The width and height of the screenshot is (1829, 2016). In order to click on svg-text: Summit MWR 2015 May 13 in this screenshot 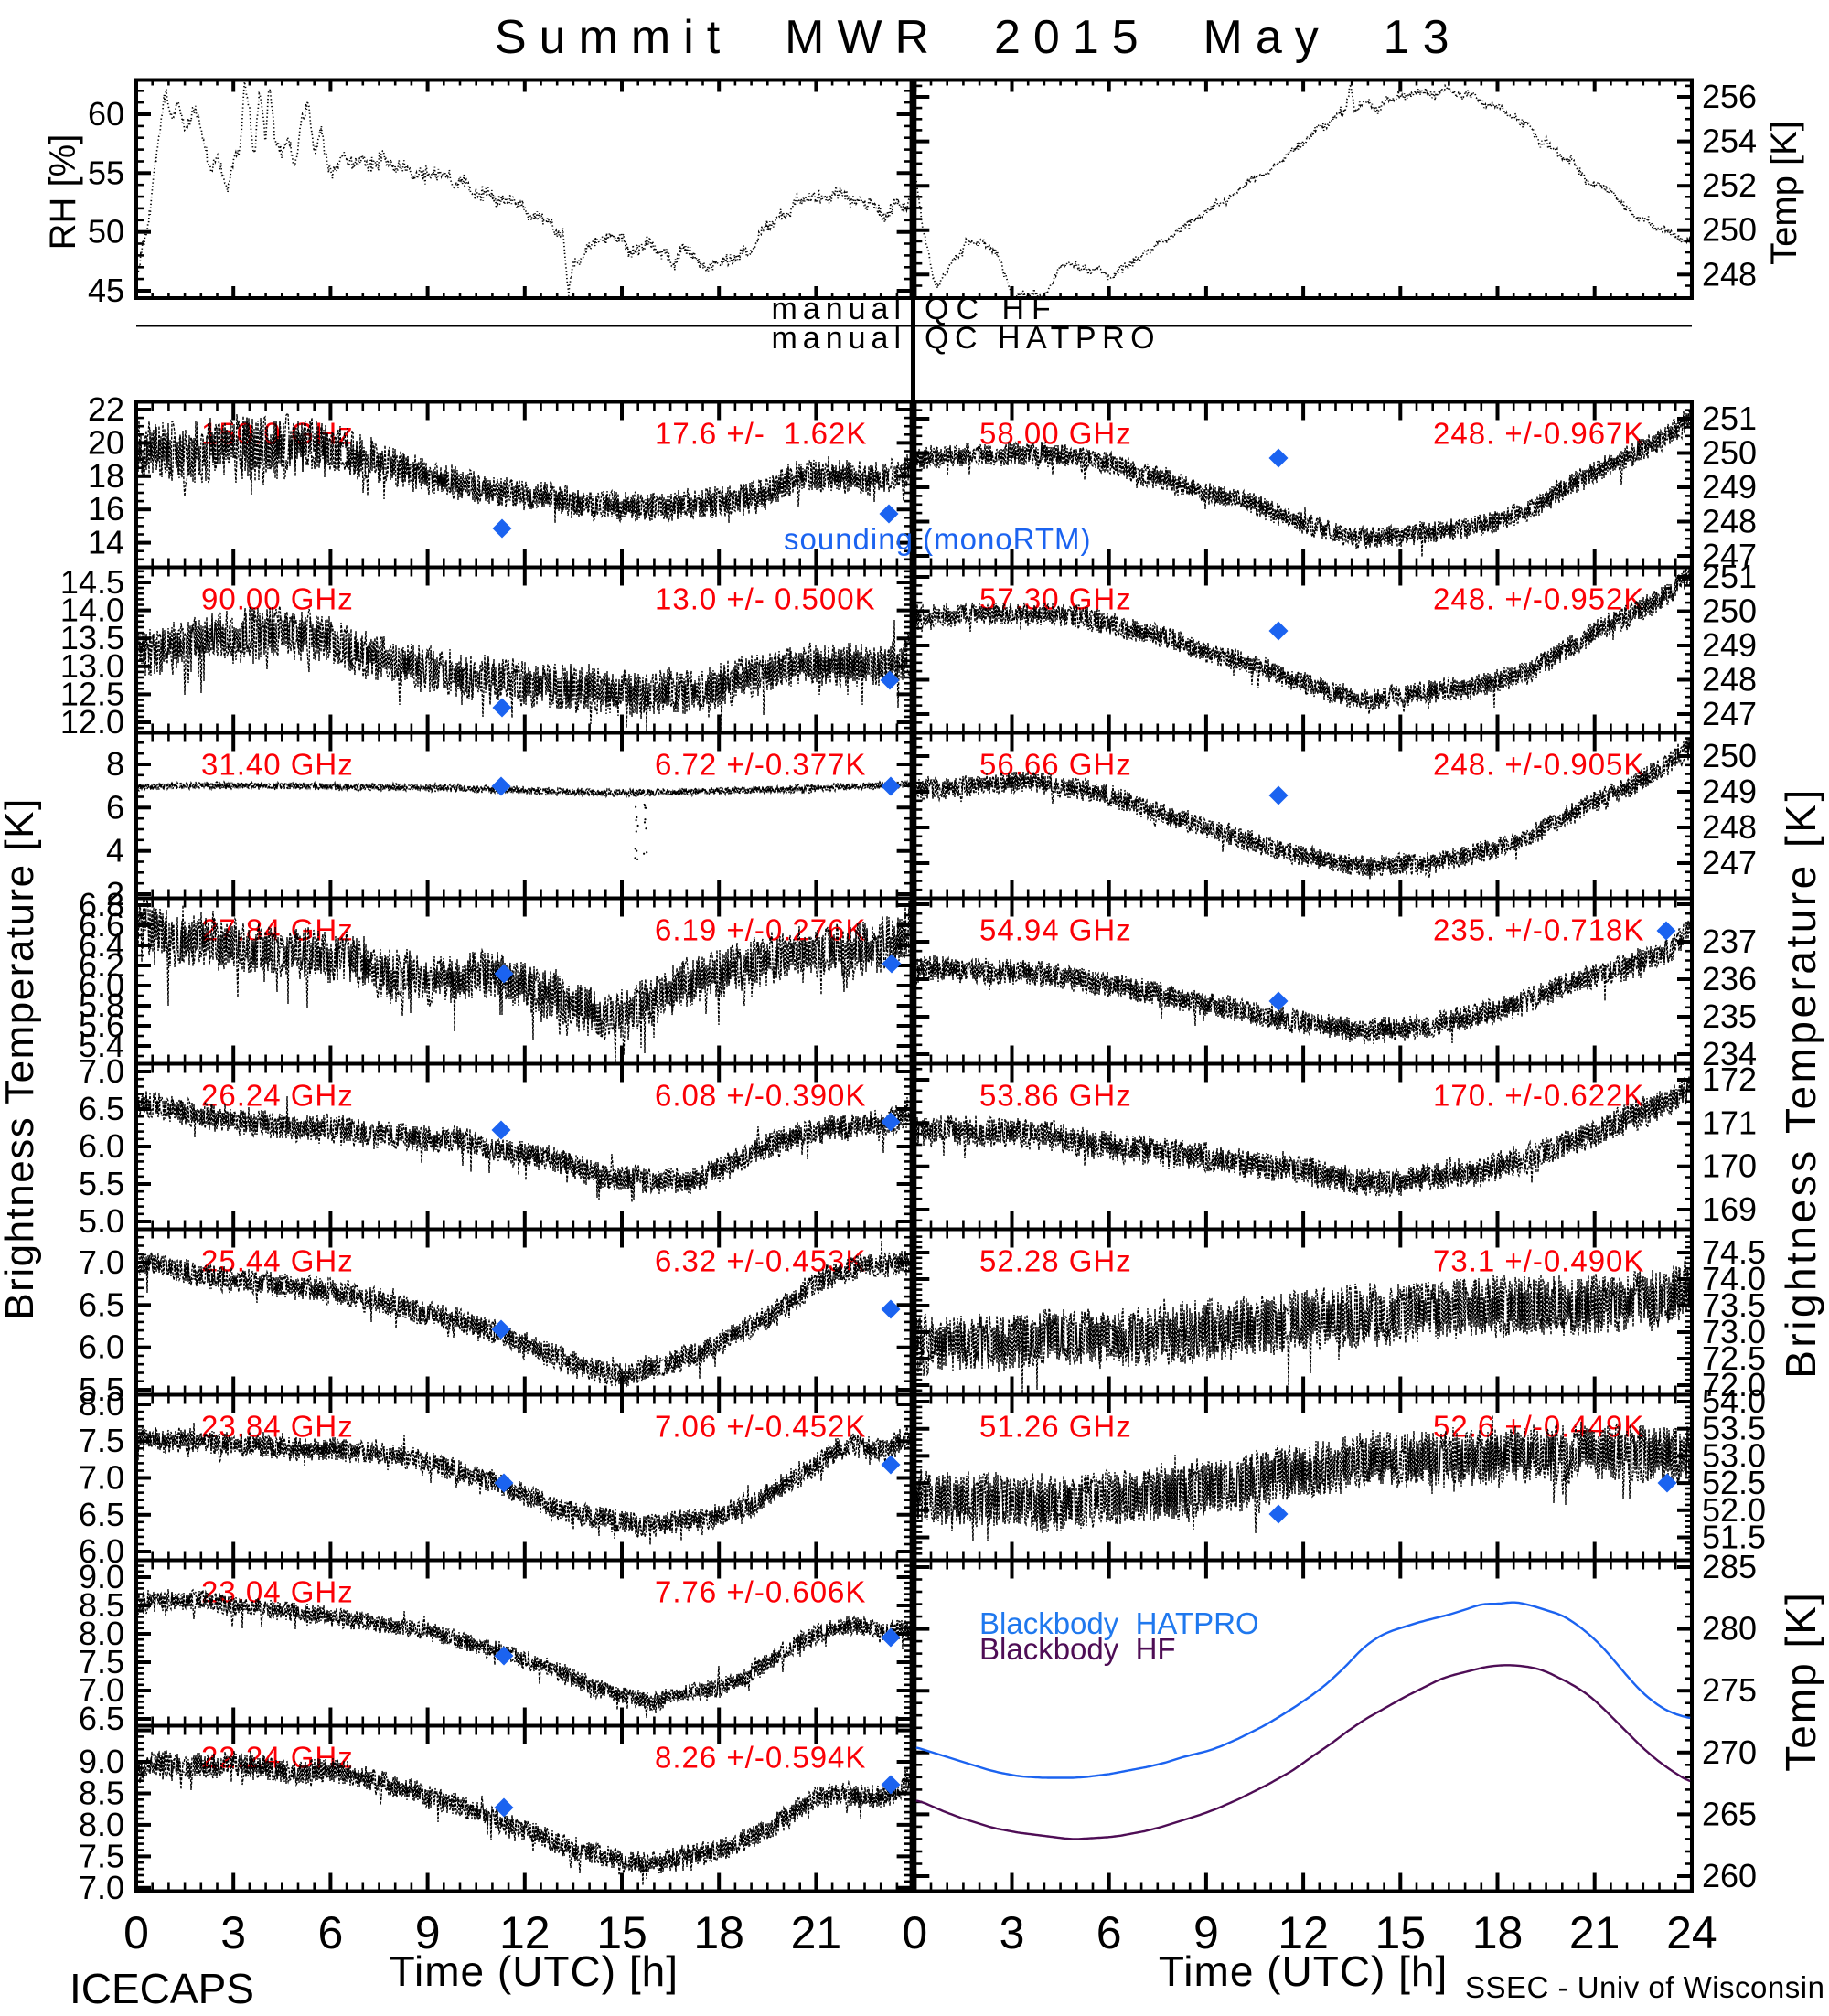, I will do `click(978, 37)`.